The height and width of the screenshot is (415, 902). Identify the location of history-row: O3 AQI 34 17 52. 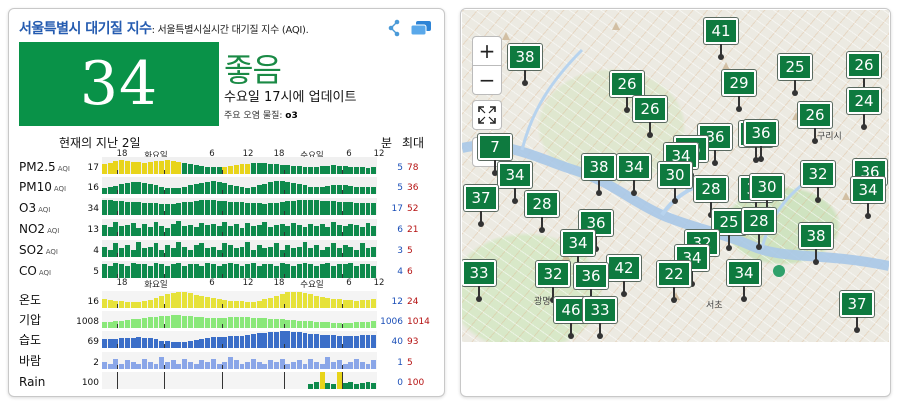
(226, 207).